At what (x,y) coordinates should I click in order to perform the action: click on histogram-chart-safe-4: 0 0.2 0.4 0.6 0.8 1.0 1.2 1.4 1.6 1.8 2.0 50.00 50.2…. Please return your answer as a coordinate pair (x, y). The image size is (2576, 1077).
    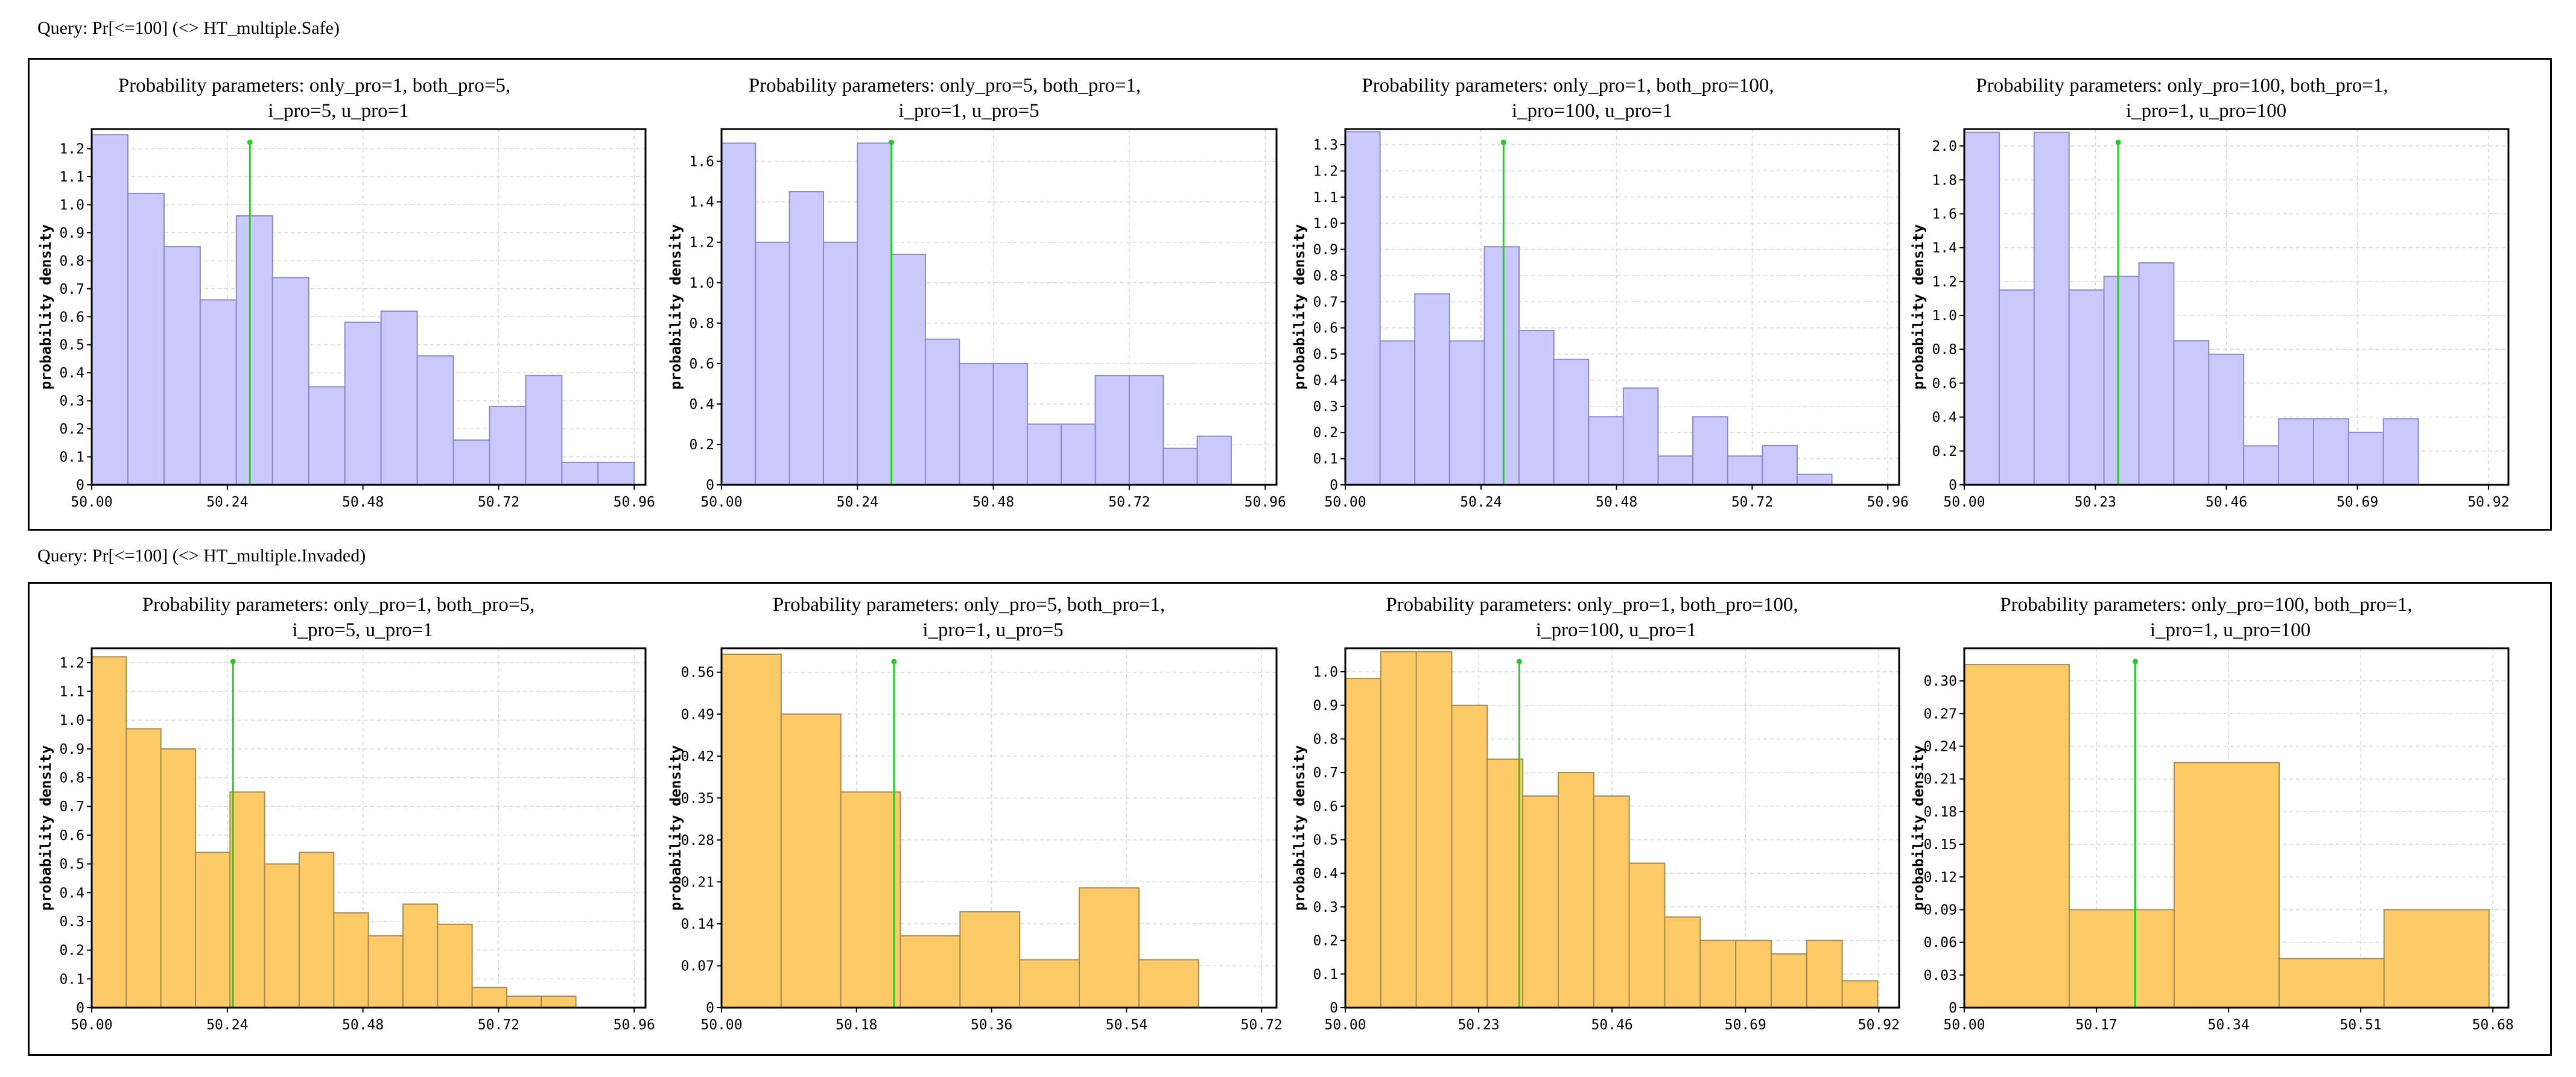
    Looking at the image, I should click on (2210, 292).